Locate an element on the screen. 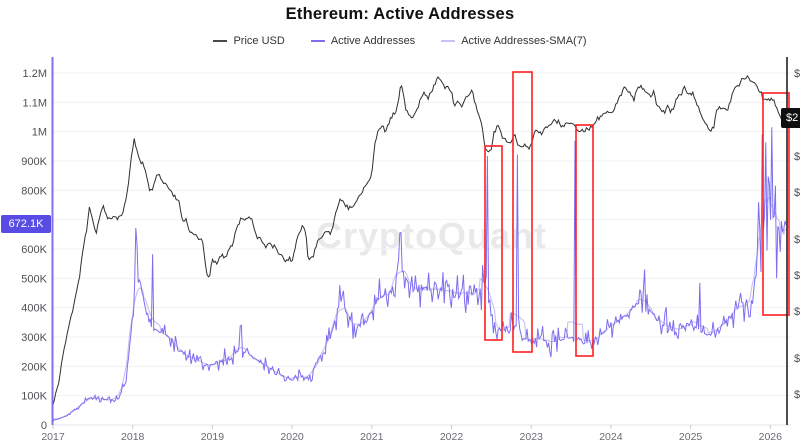 The width and height of the screenshot is (800, 445). y-axis-label: 600K is located at coordinates (34, 250).